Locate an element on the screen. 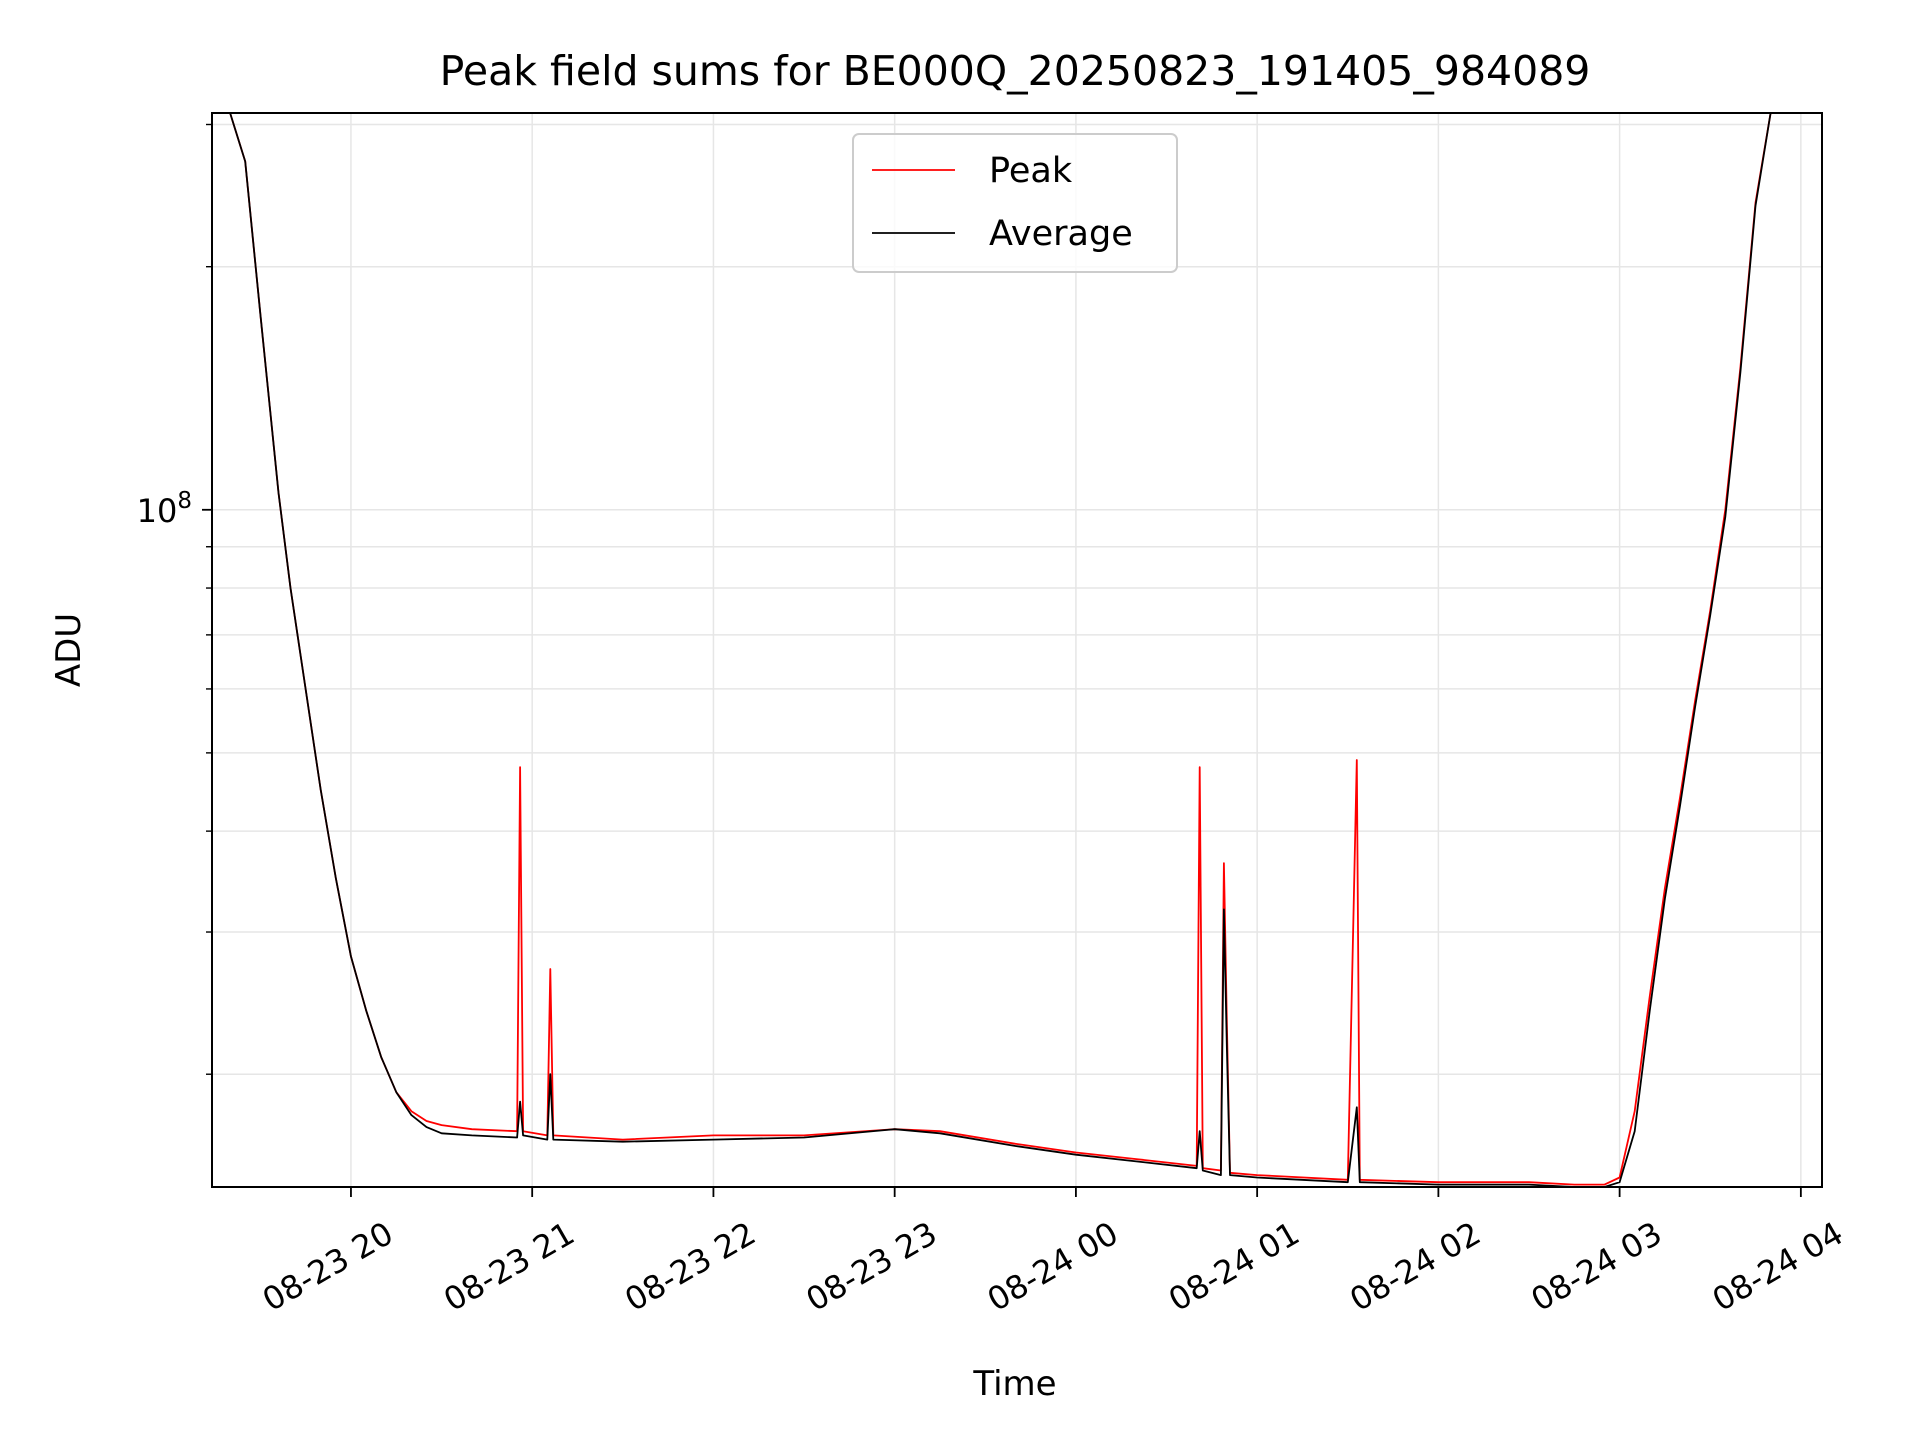 The image size is (1920, 1440). legend-label-average: Average is located at coordinates (1061, 234).